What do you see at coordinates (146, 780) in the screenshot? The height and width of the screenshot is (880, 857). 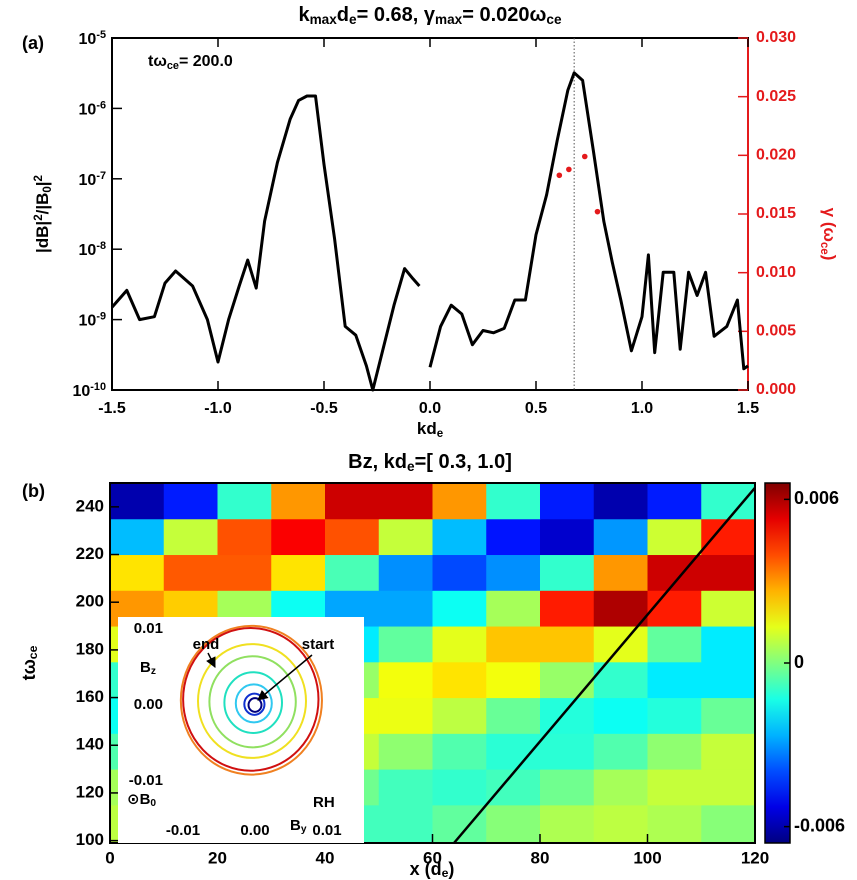 I see `inset-y-tick-label: -0.01` at bounding box center [146, 780].